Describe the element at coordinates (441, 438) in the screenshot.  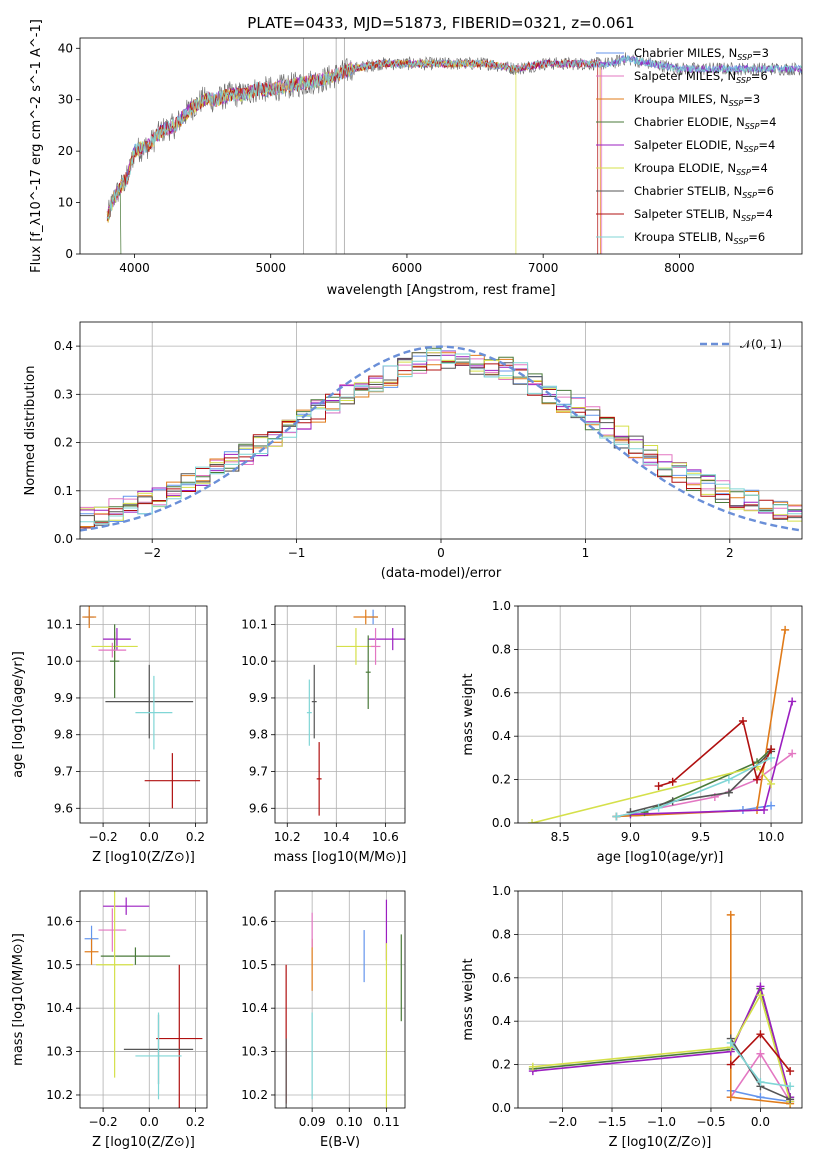
I see `normal-curve` at that location.